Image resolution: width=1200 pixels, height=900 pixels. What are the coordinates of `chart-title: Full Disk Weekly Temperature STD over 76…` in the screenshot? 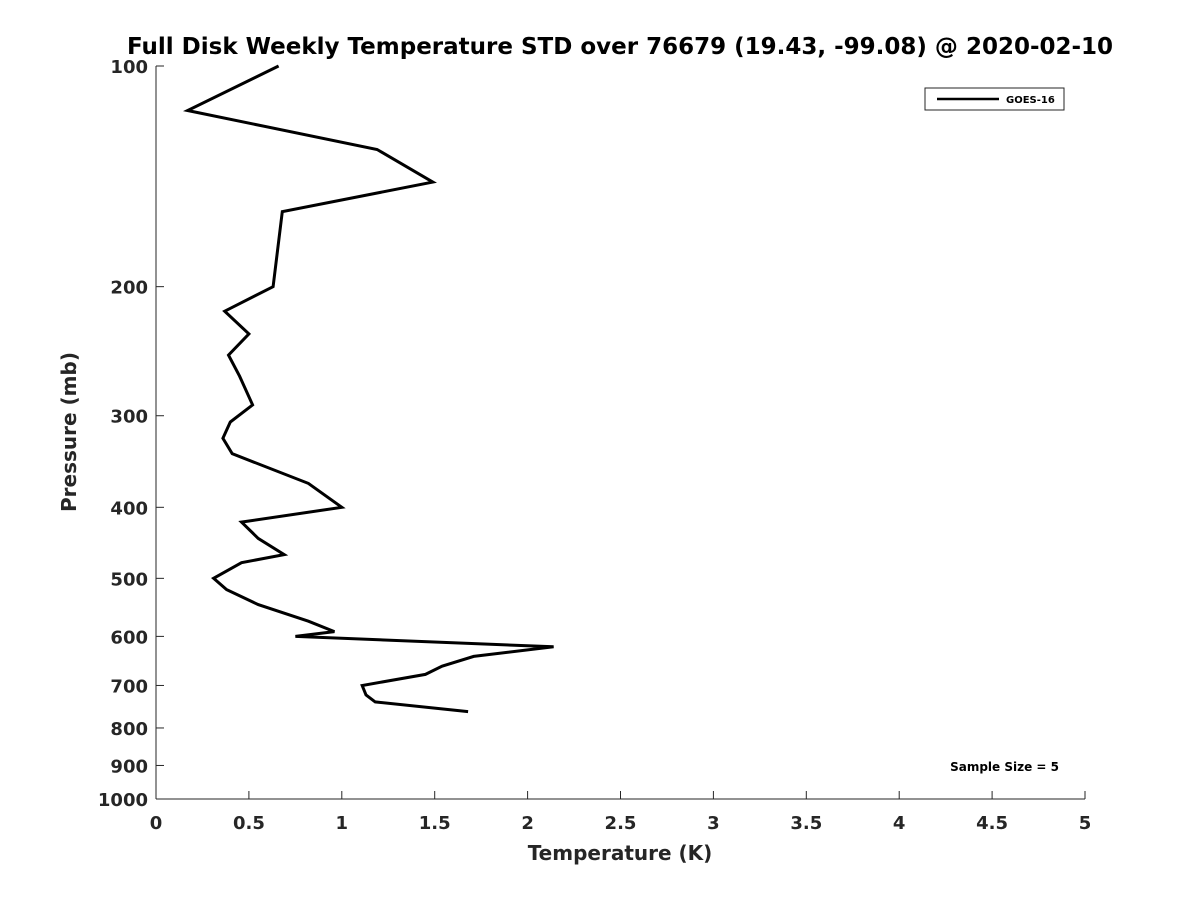 It's located at (620, 47).